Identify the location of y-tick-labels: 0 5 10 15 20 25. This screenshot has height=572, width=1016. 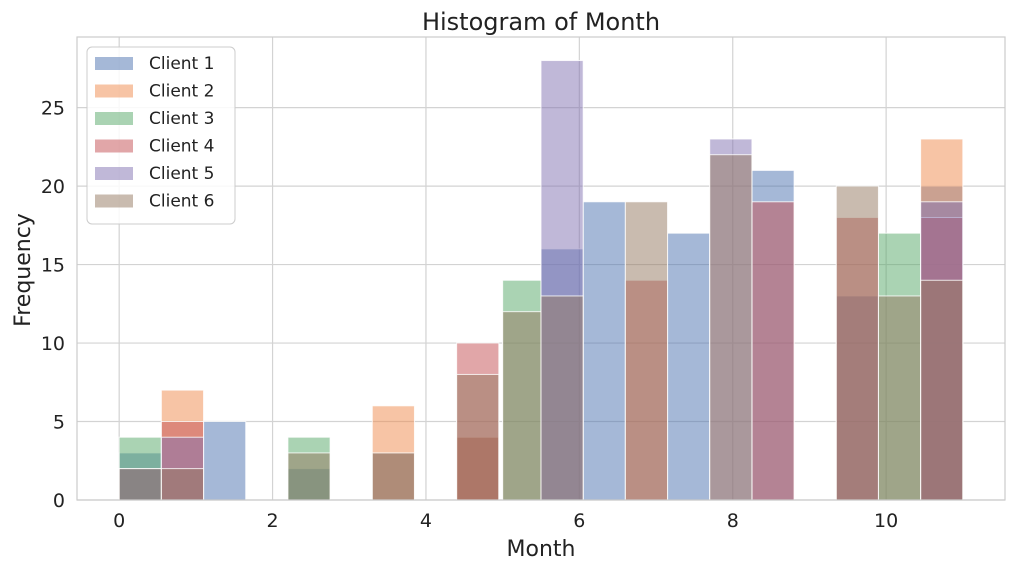
(53, 305).